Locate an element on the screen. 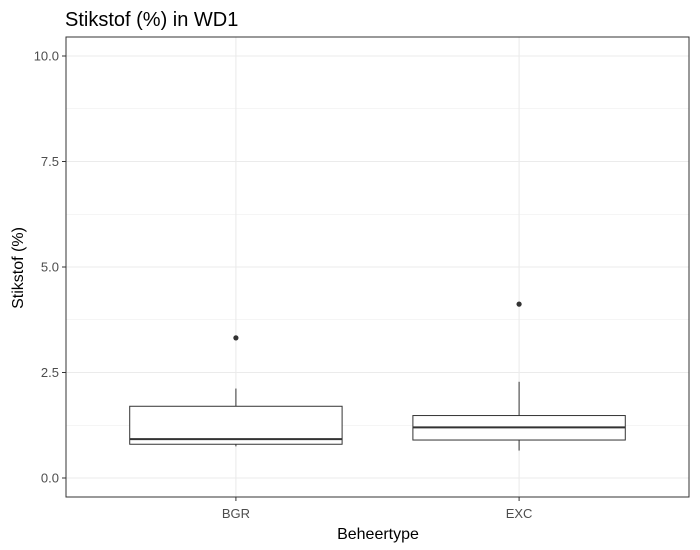 The height and width of the screenshot is (550, 700). y-tick-label: 2.5 is located at coordinates (50, 372).